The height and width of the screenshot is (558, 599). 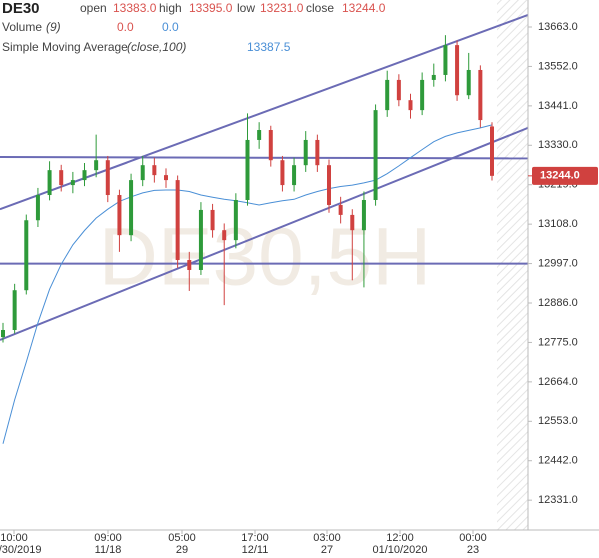 I want to click on sma-params: (close,100), so click(x=156, y=47).